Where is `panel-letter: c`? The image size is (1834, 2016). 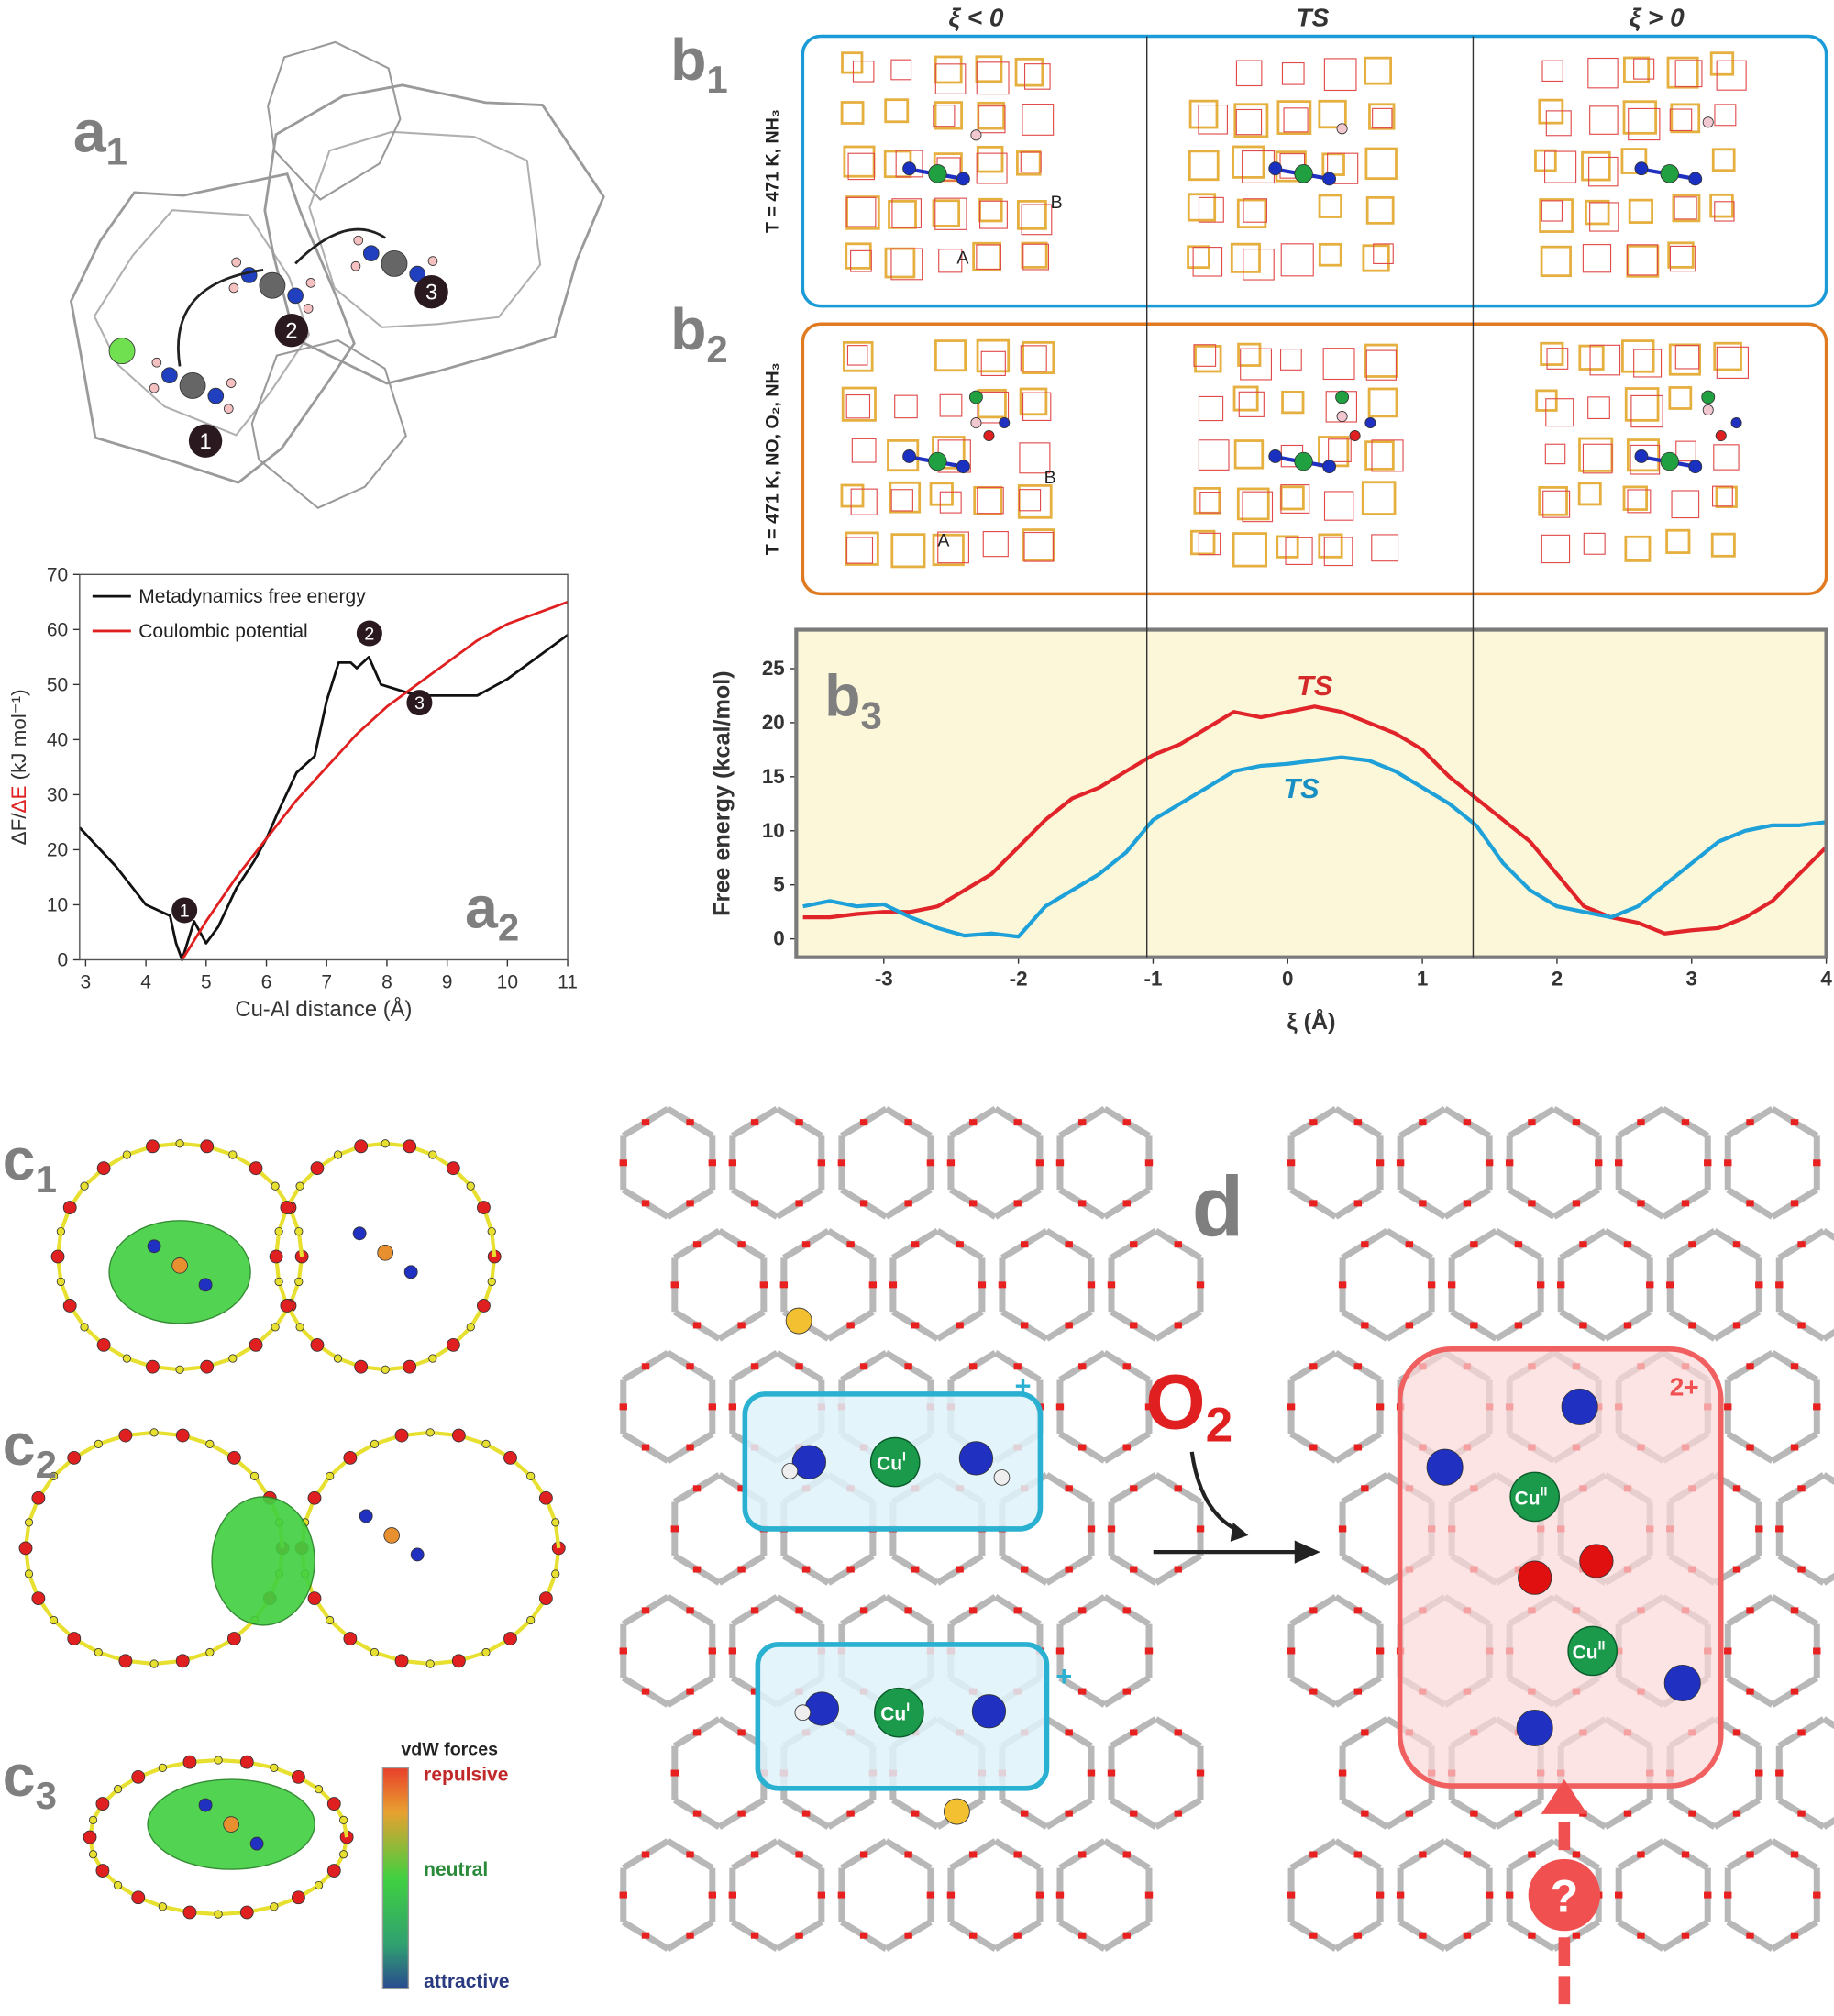 panel-letter: c is located at coordinates (19, 1159).